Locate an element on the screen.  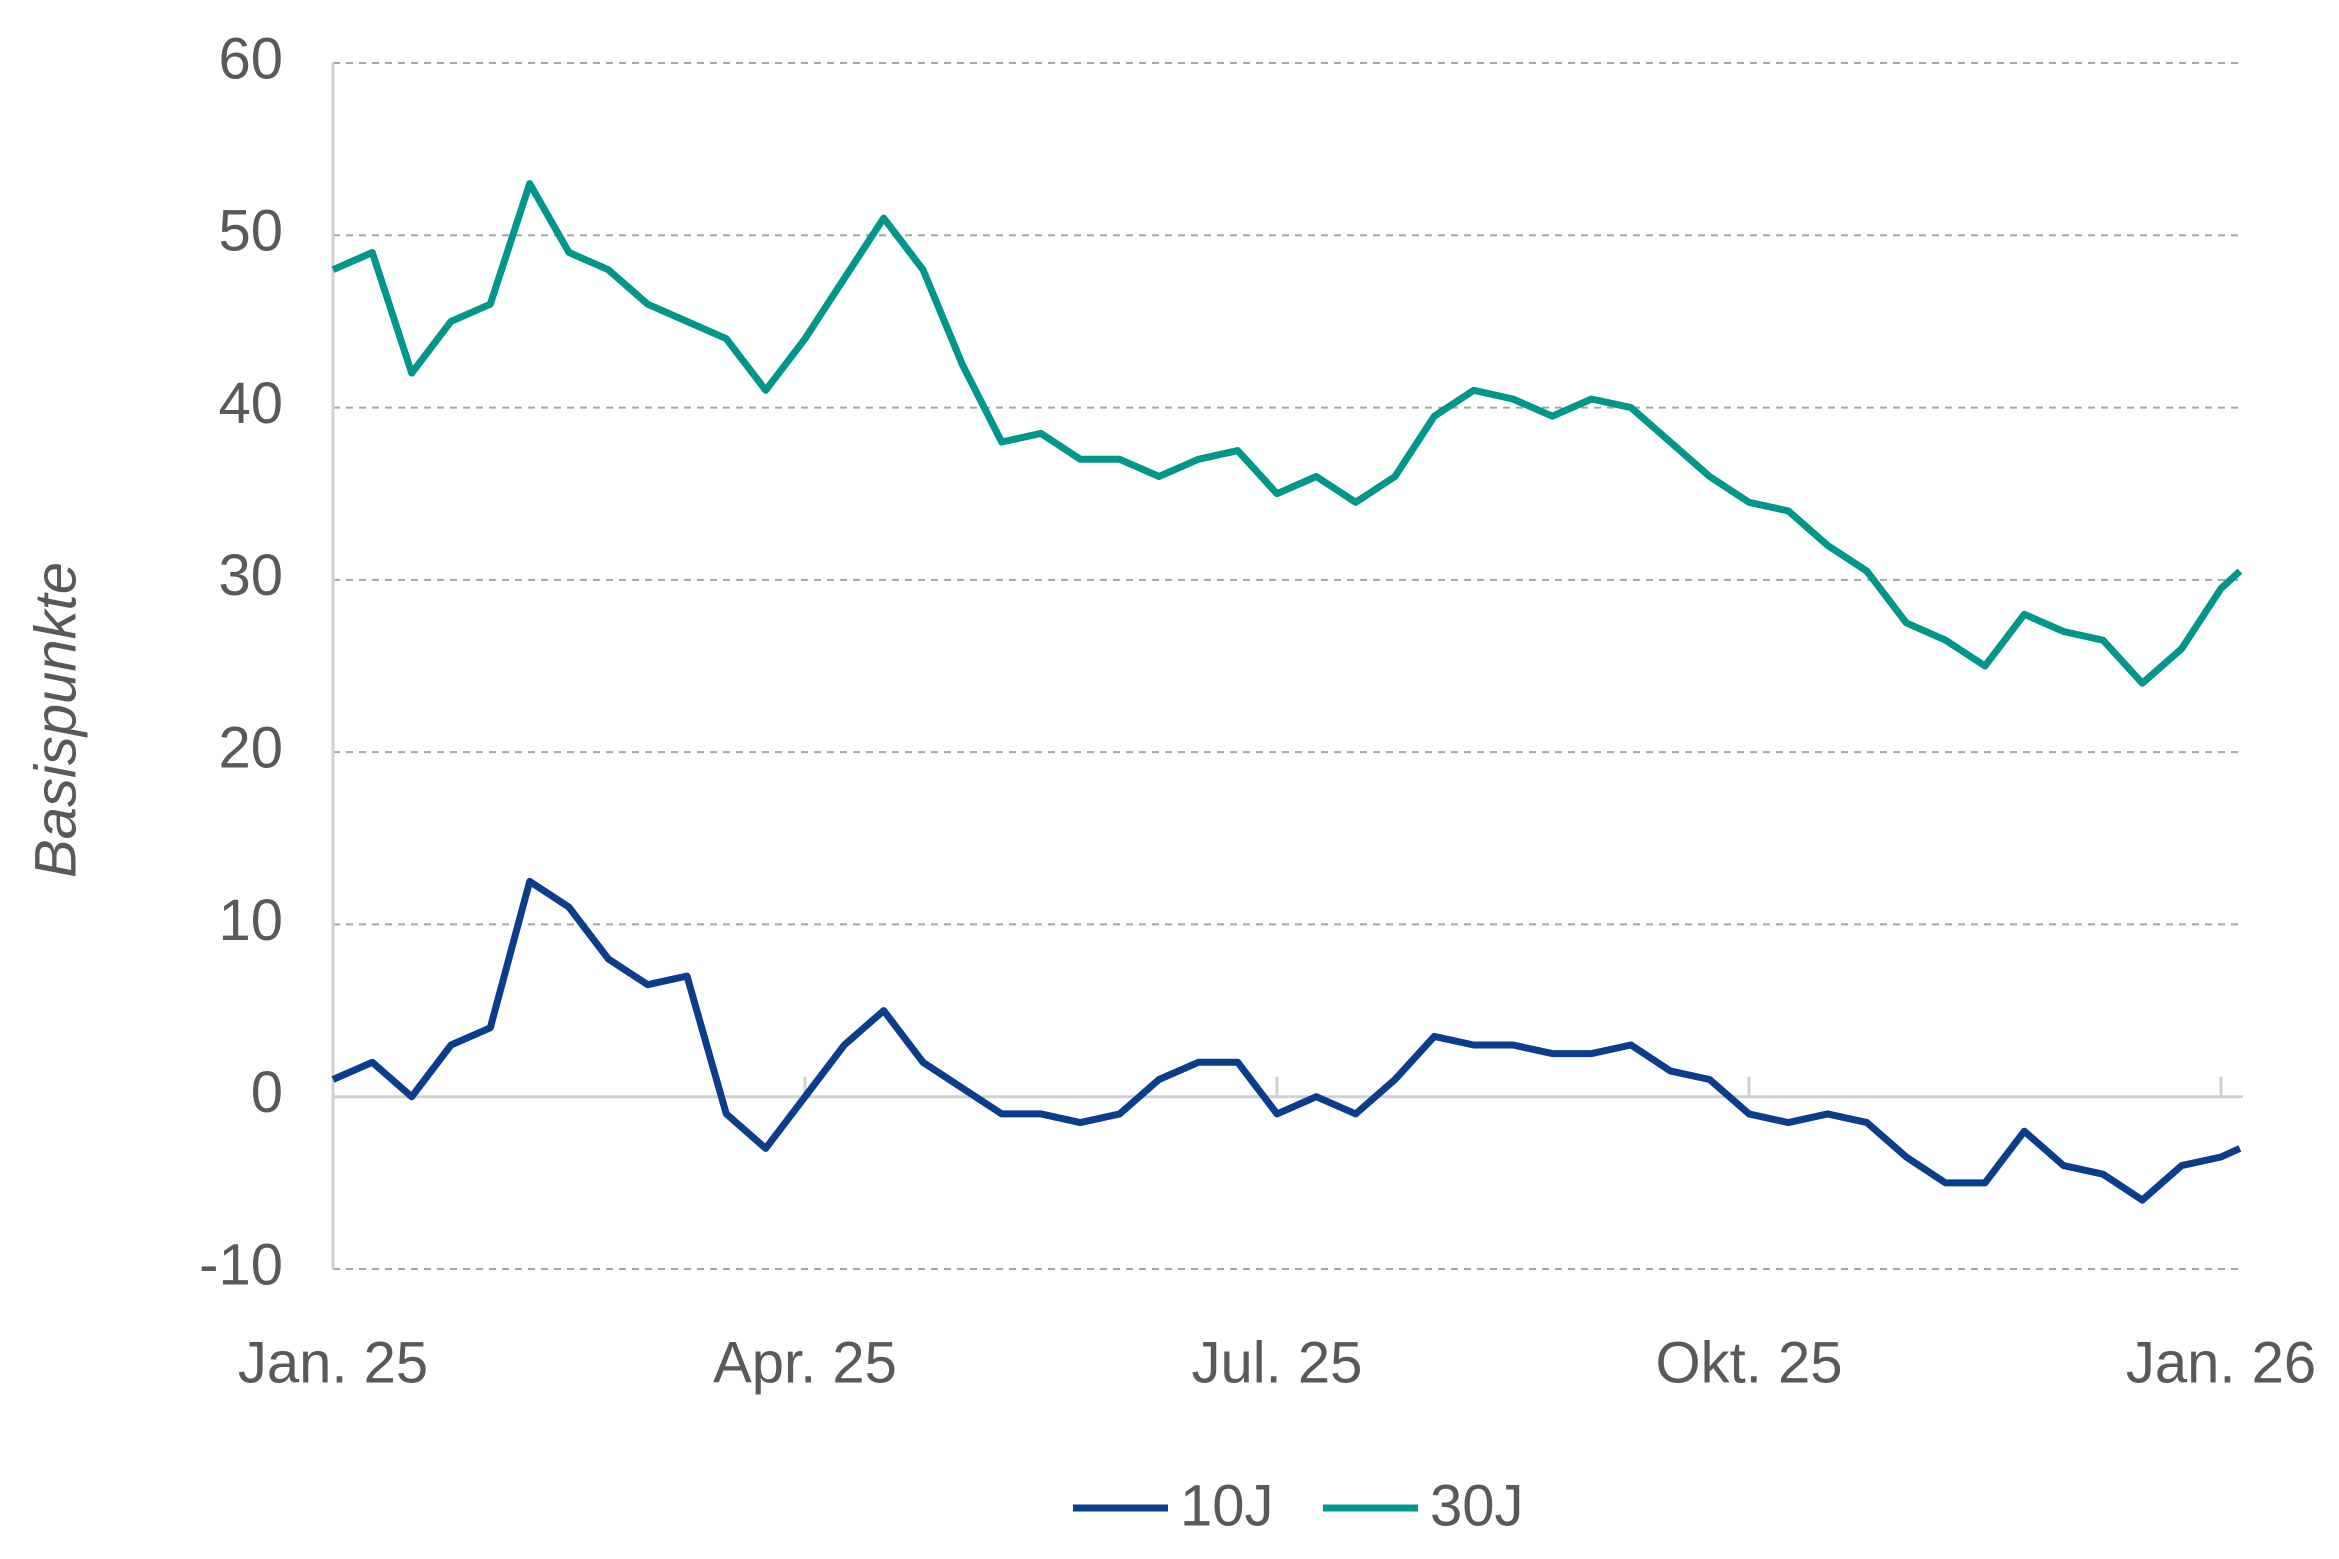
y-tick-label: 50 is located at coordinates (250, 231).